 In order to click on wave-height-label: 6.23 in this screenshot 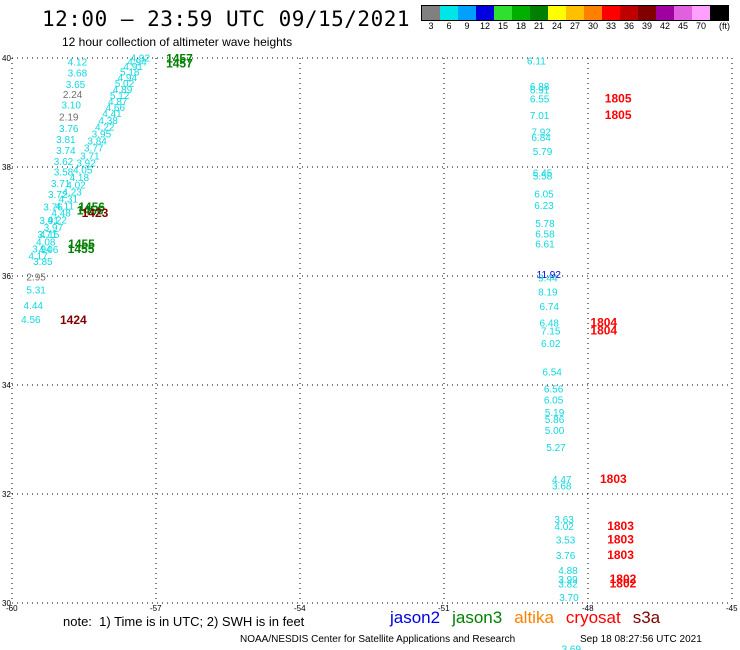, I will do `click(544, 206)`.